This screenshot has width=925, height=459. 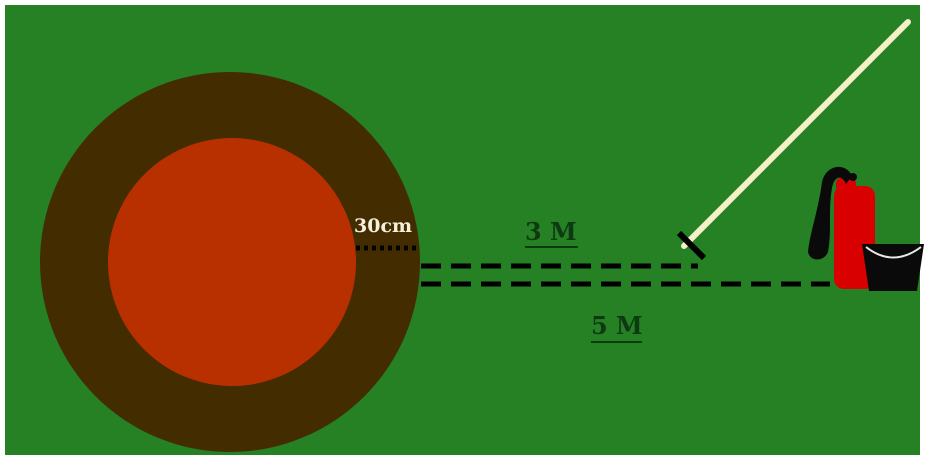 What do you see at coordinates (551, 231) in the screenshot?
I see `near-distance-label: 3 M` at bounding box center [551, 231].